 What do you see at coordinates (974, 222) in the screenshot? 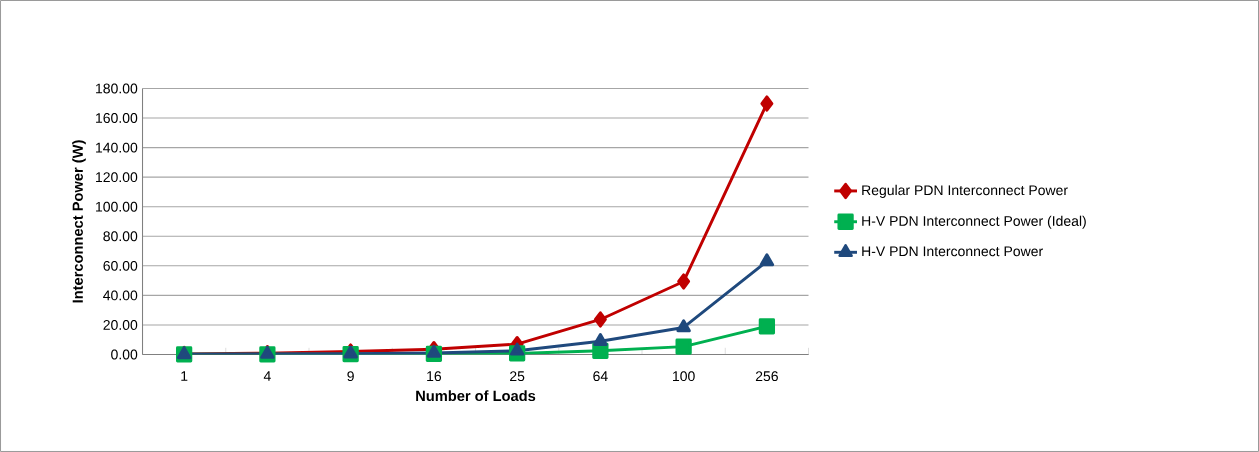
I see `legend-label: H-V PDN Interconnect Power (Ideal)` at bounding box center [974, 222].